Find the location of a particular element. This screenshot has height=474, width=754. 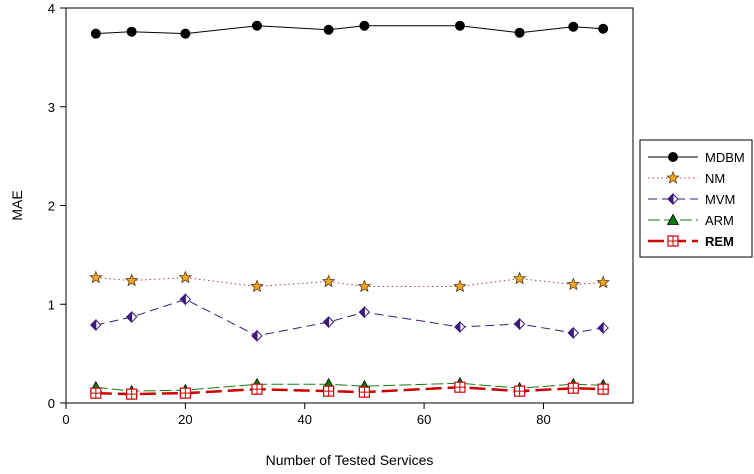

y-tick-label: 4 is located at coordinates (51, 8).